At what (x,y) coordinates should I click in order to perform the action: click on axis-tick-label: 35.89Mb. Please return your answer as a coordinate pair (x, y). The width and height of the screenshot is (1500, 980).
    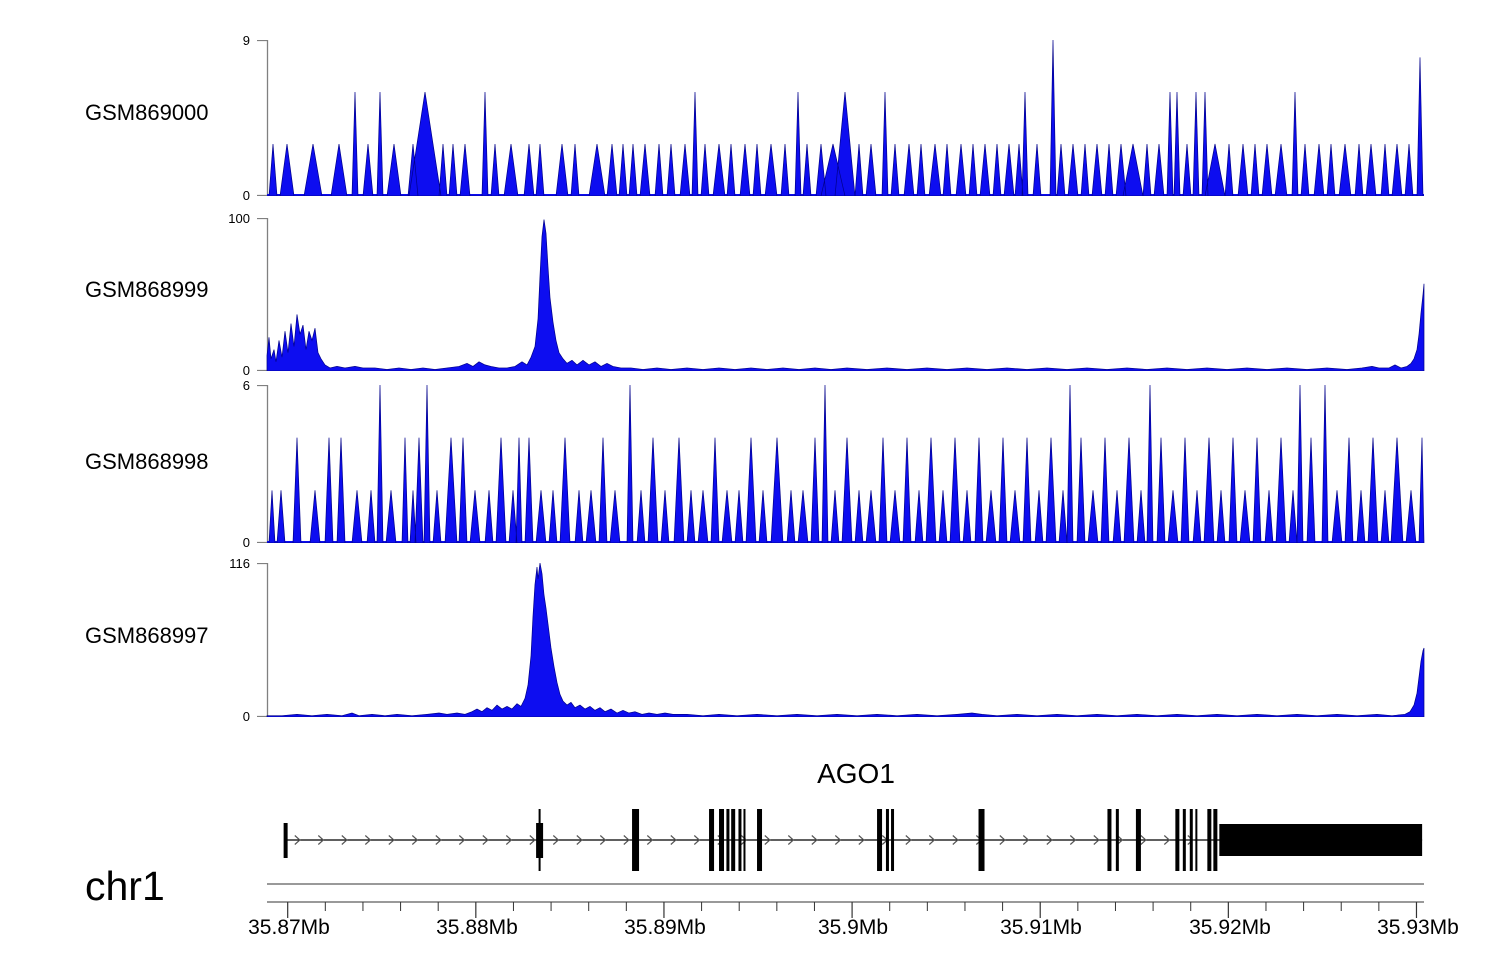
    Looking at the image, I should click on (665, 927).